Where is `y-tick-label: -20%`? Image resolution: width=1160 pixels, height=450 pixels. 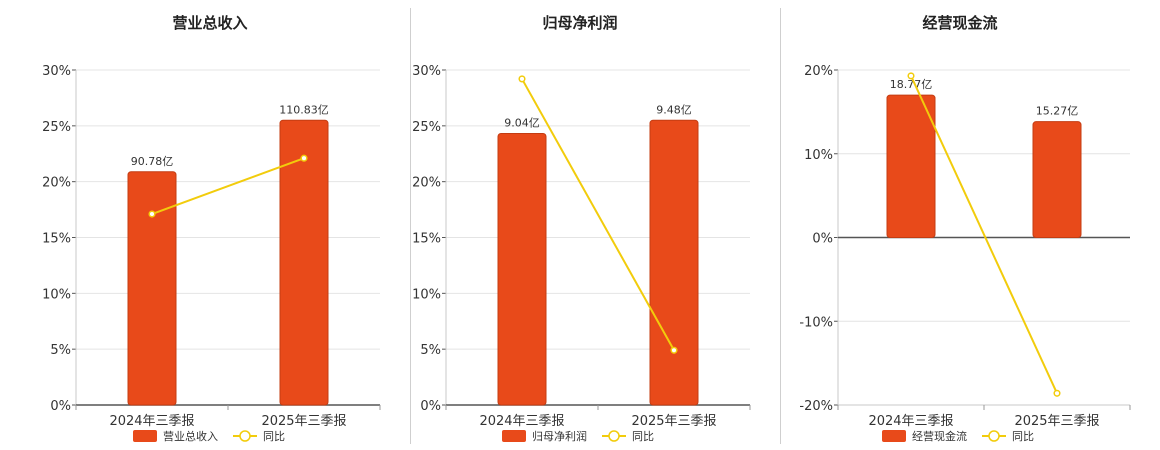 y-tick-label: -20% is located at coordinates (816, 406).